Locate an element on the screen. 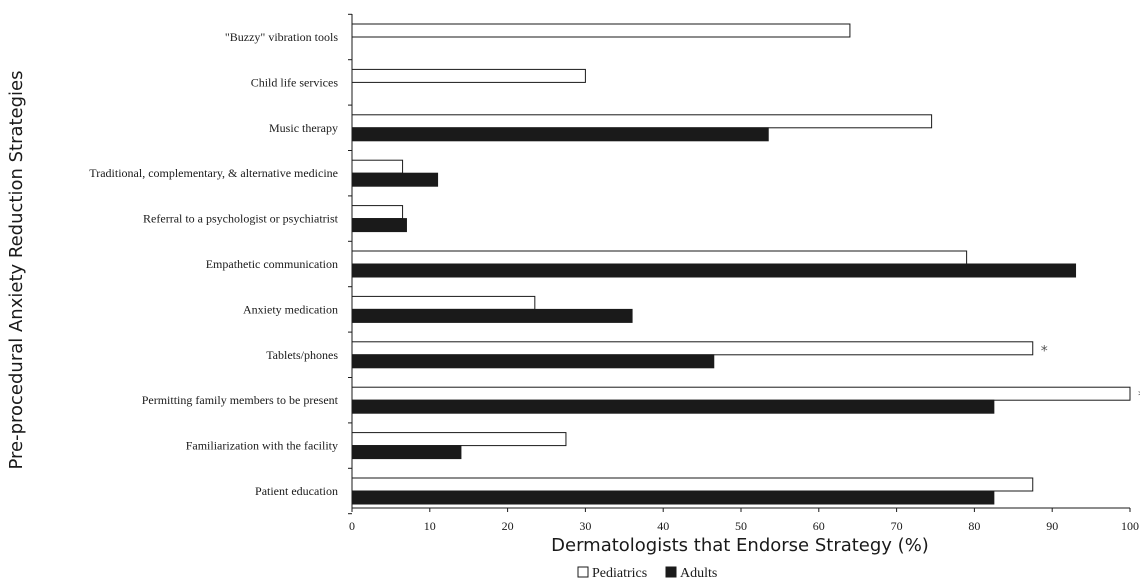 The image size is (1140, 586). x-tick-label: 20 is located at coordinates (508, 526).